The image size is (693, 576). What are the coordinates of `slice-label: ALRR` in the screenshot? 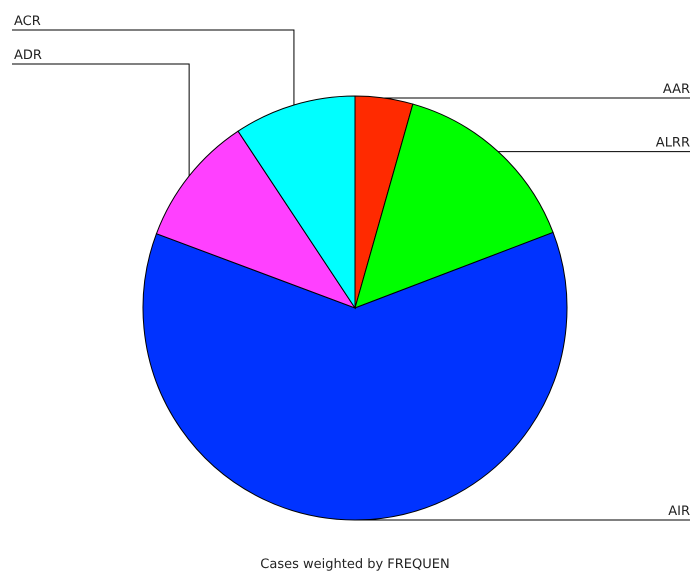 It's located at (673, 143).